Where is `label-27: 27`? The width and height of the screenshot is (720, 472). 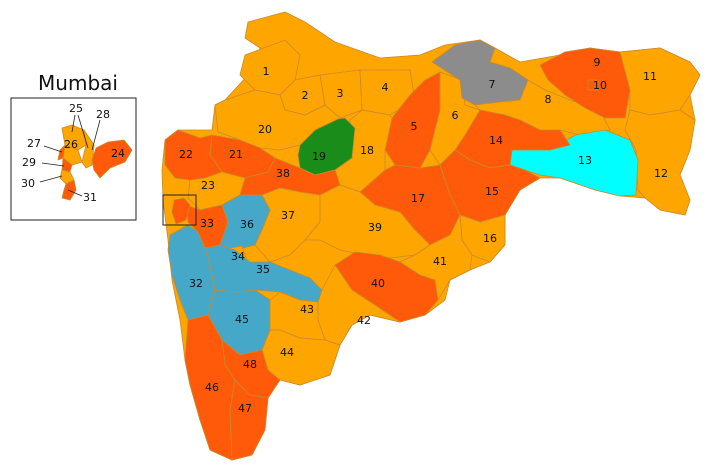 label-27: 27 is located at coordinates (34, 143).